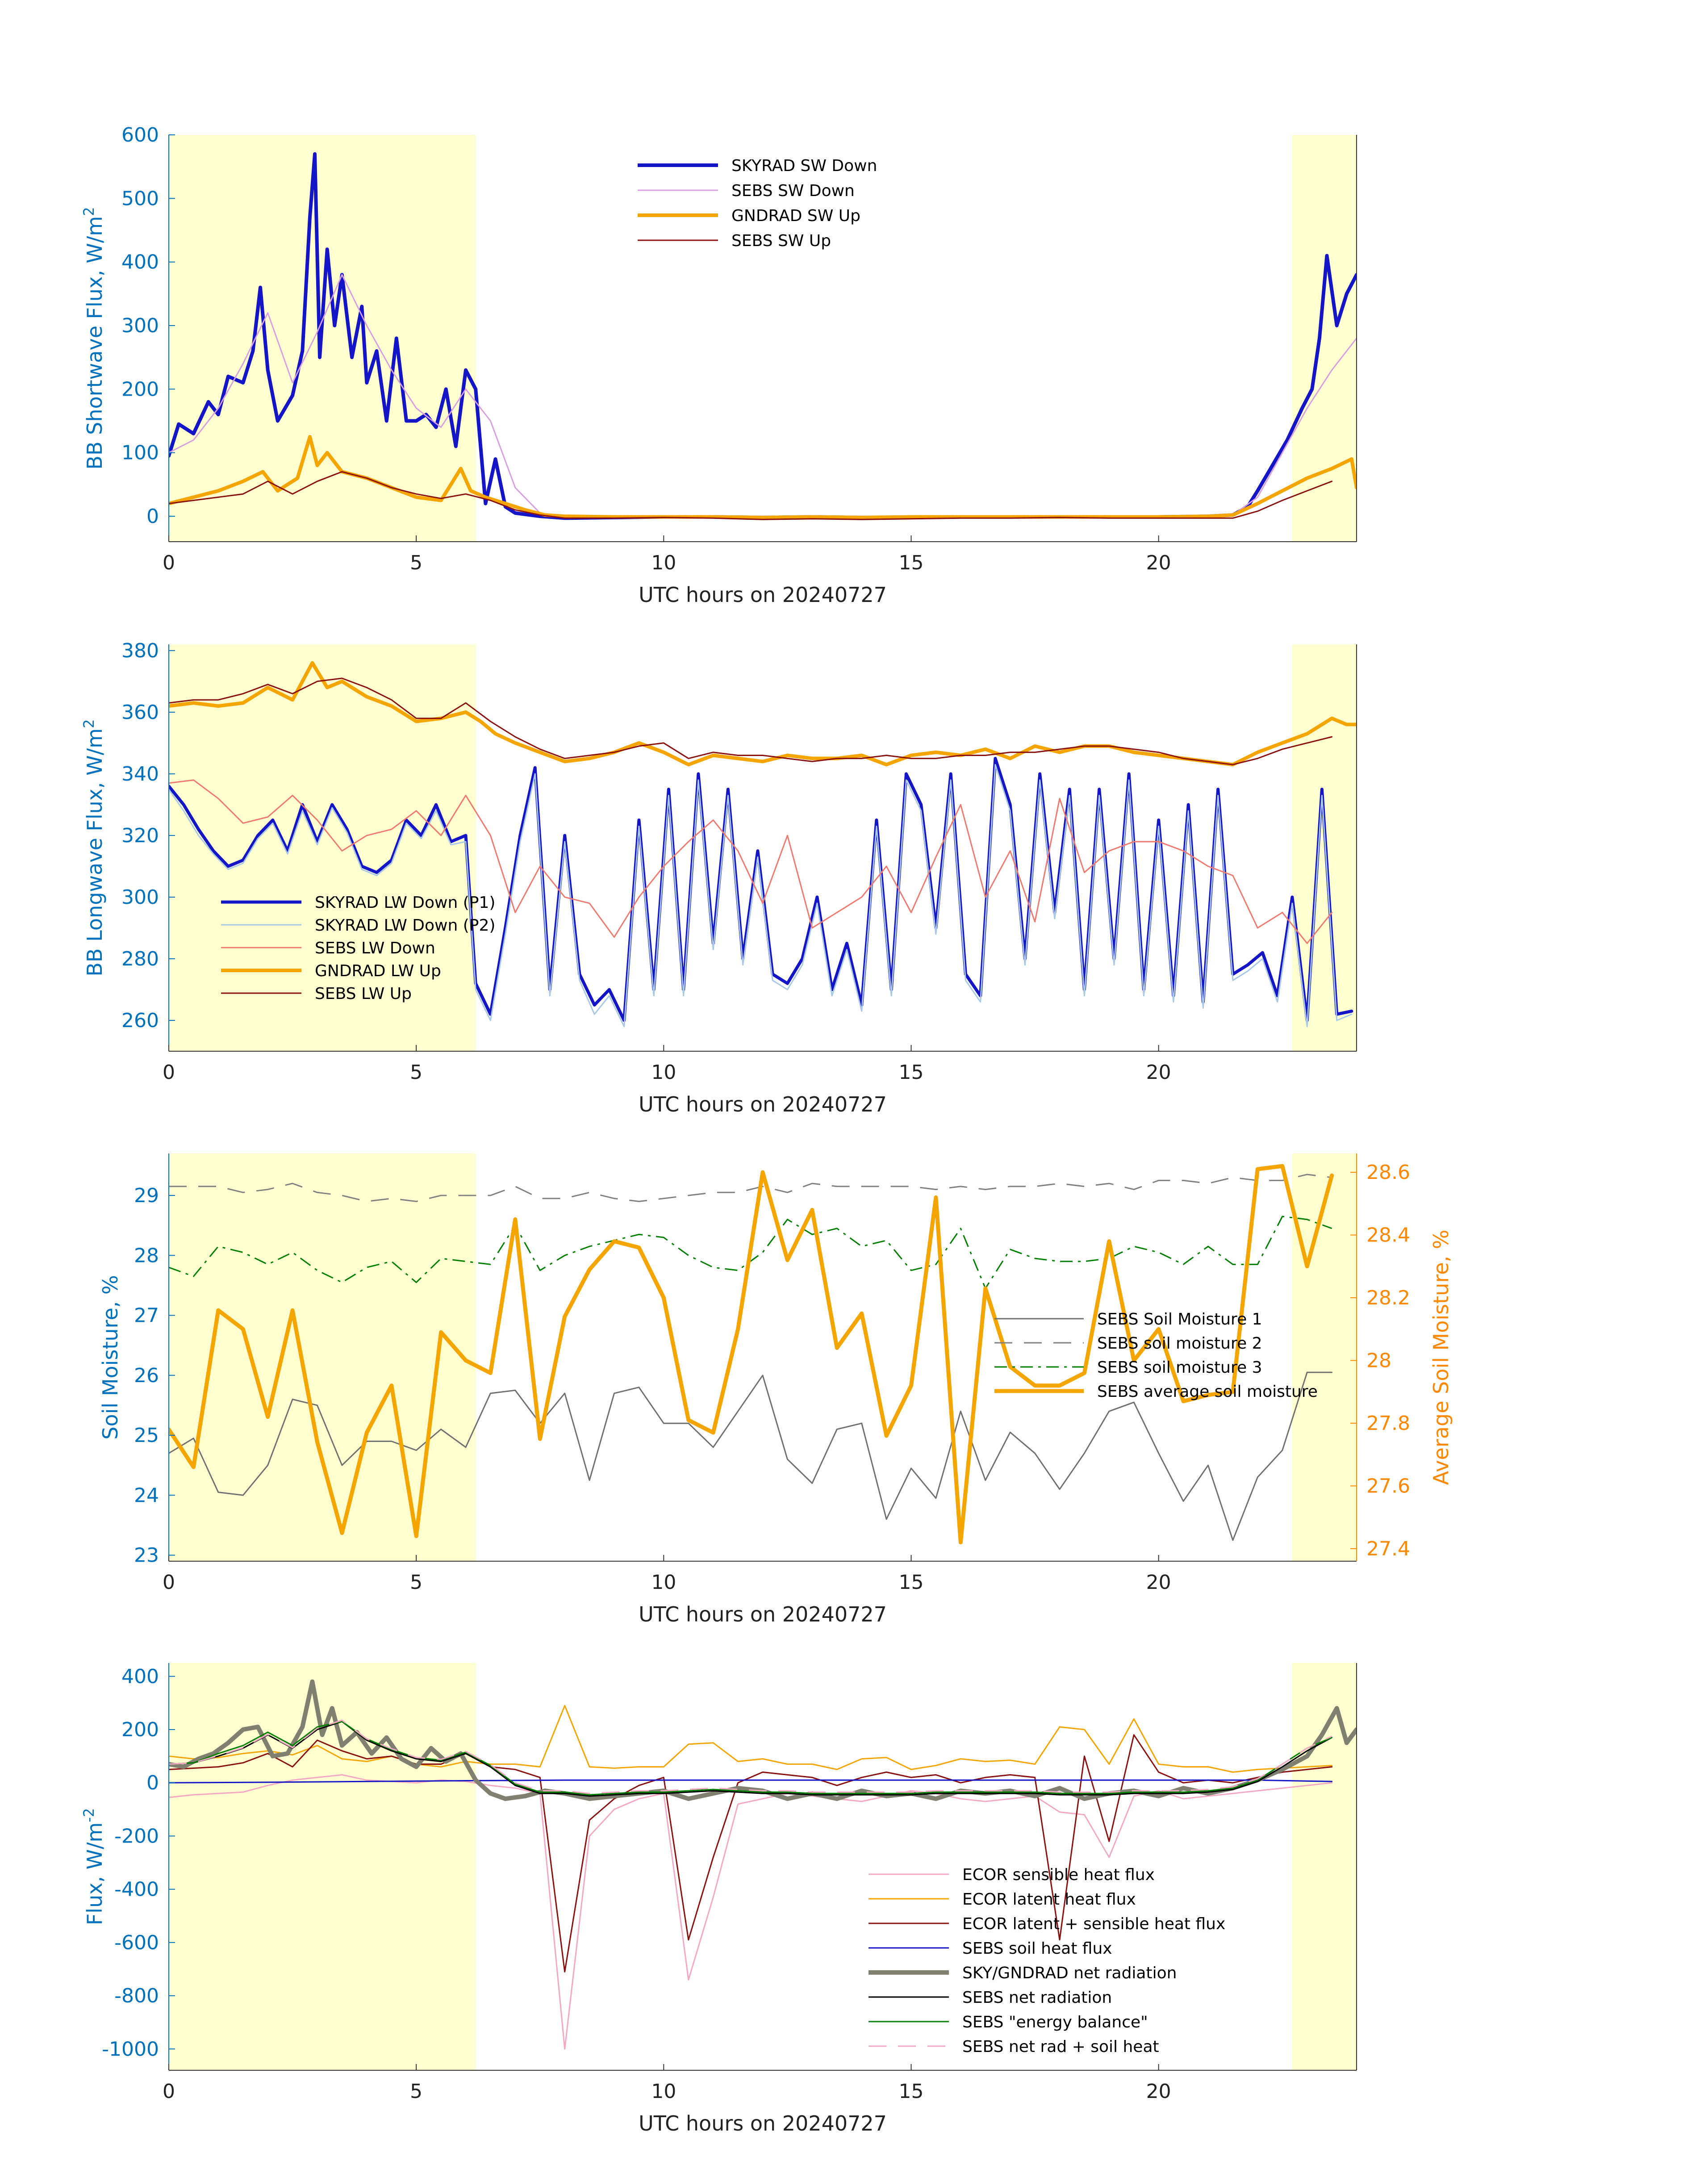 The width and height of the screenshot is (1708, 2177). Describe the element at coordinates (93, 847) in the screenshot. I see `y-axis-label: BB Longwave Flux, W/m2` at that location.